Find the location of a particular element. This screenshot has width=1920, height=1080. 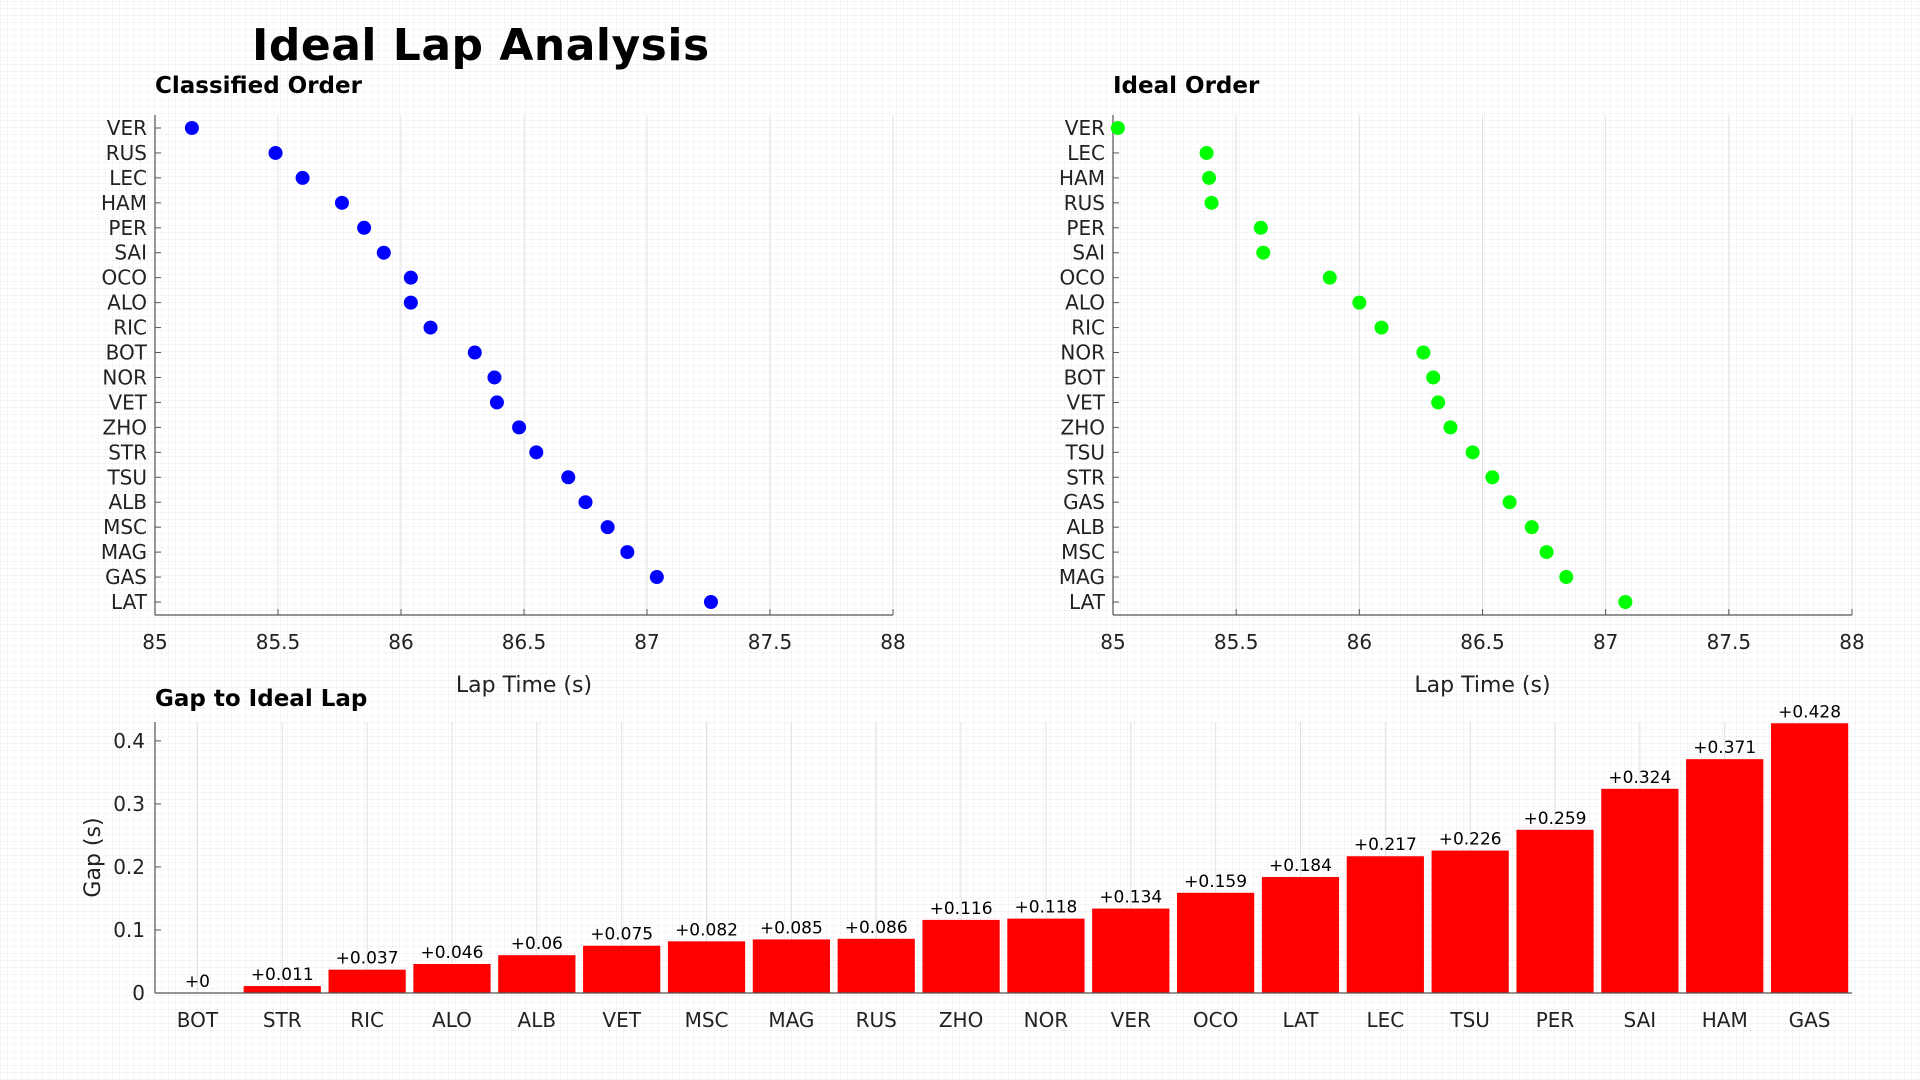

panel1-x-tick-label: 87.5 is located at coordinates (770, 642).